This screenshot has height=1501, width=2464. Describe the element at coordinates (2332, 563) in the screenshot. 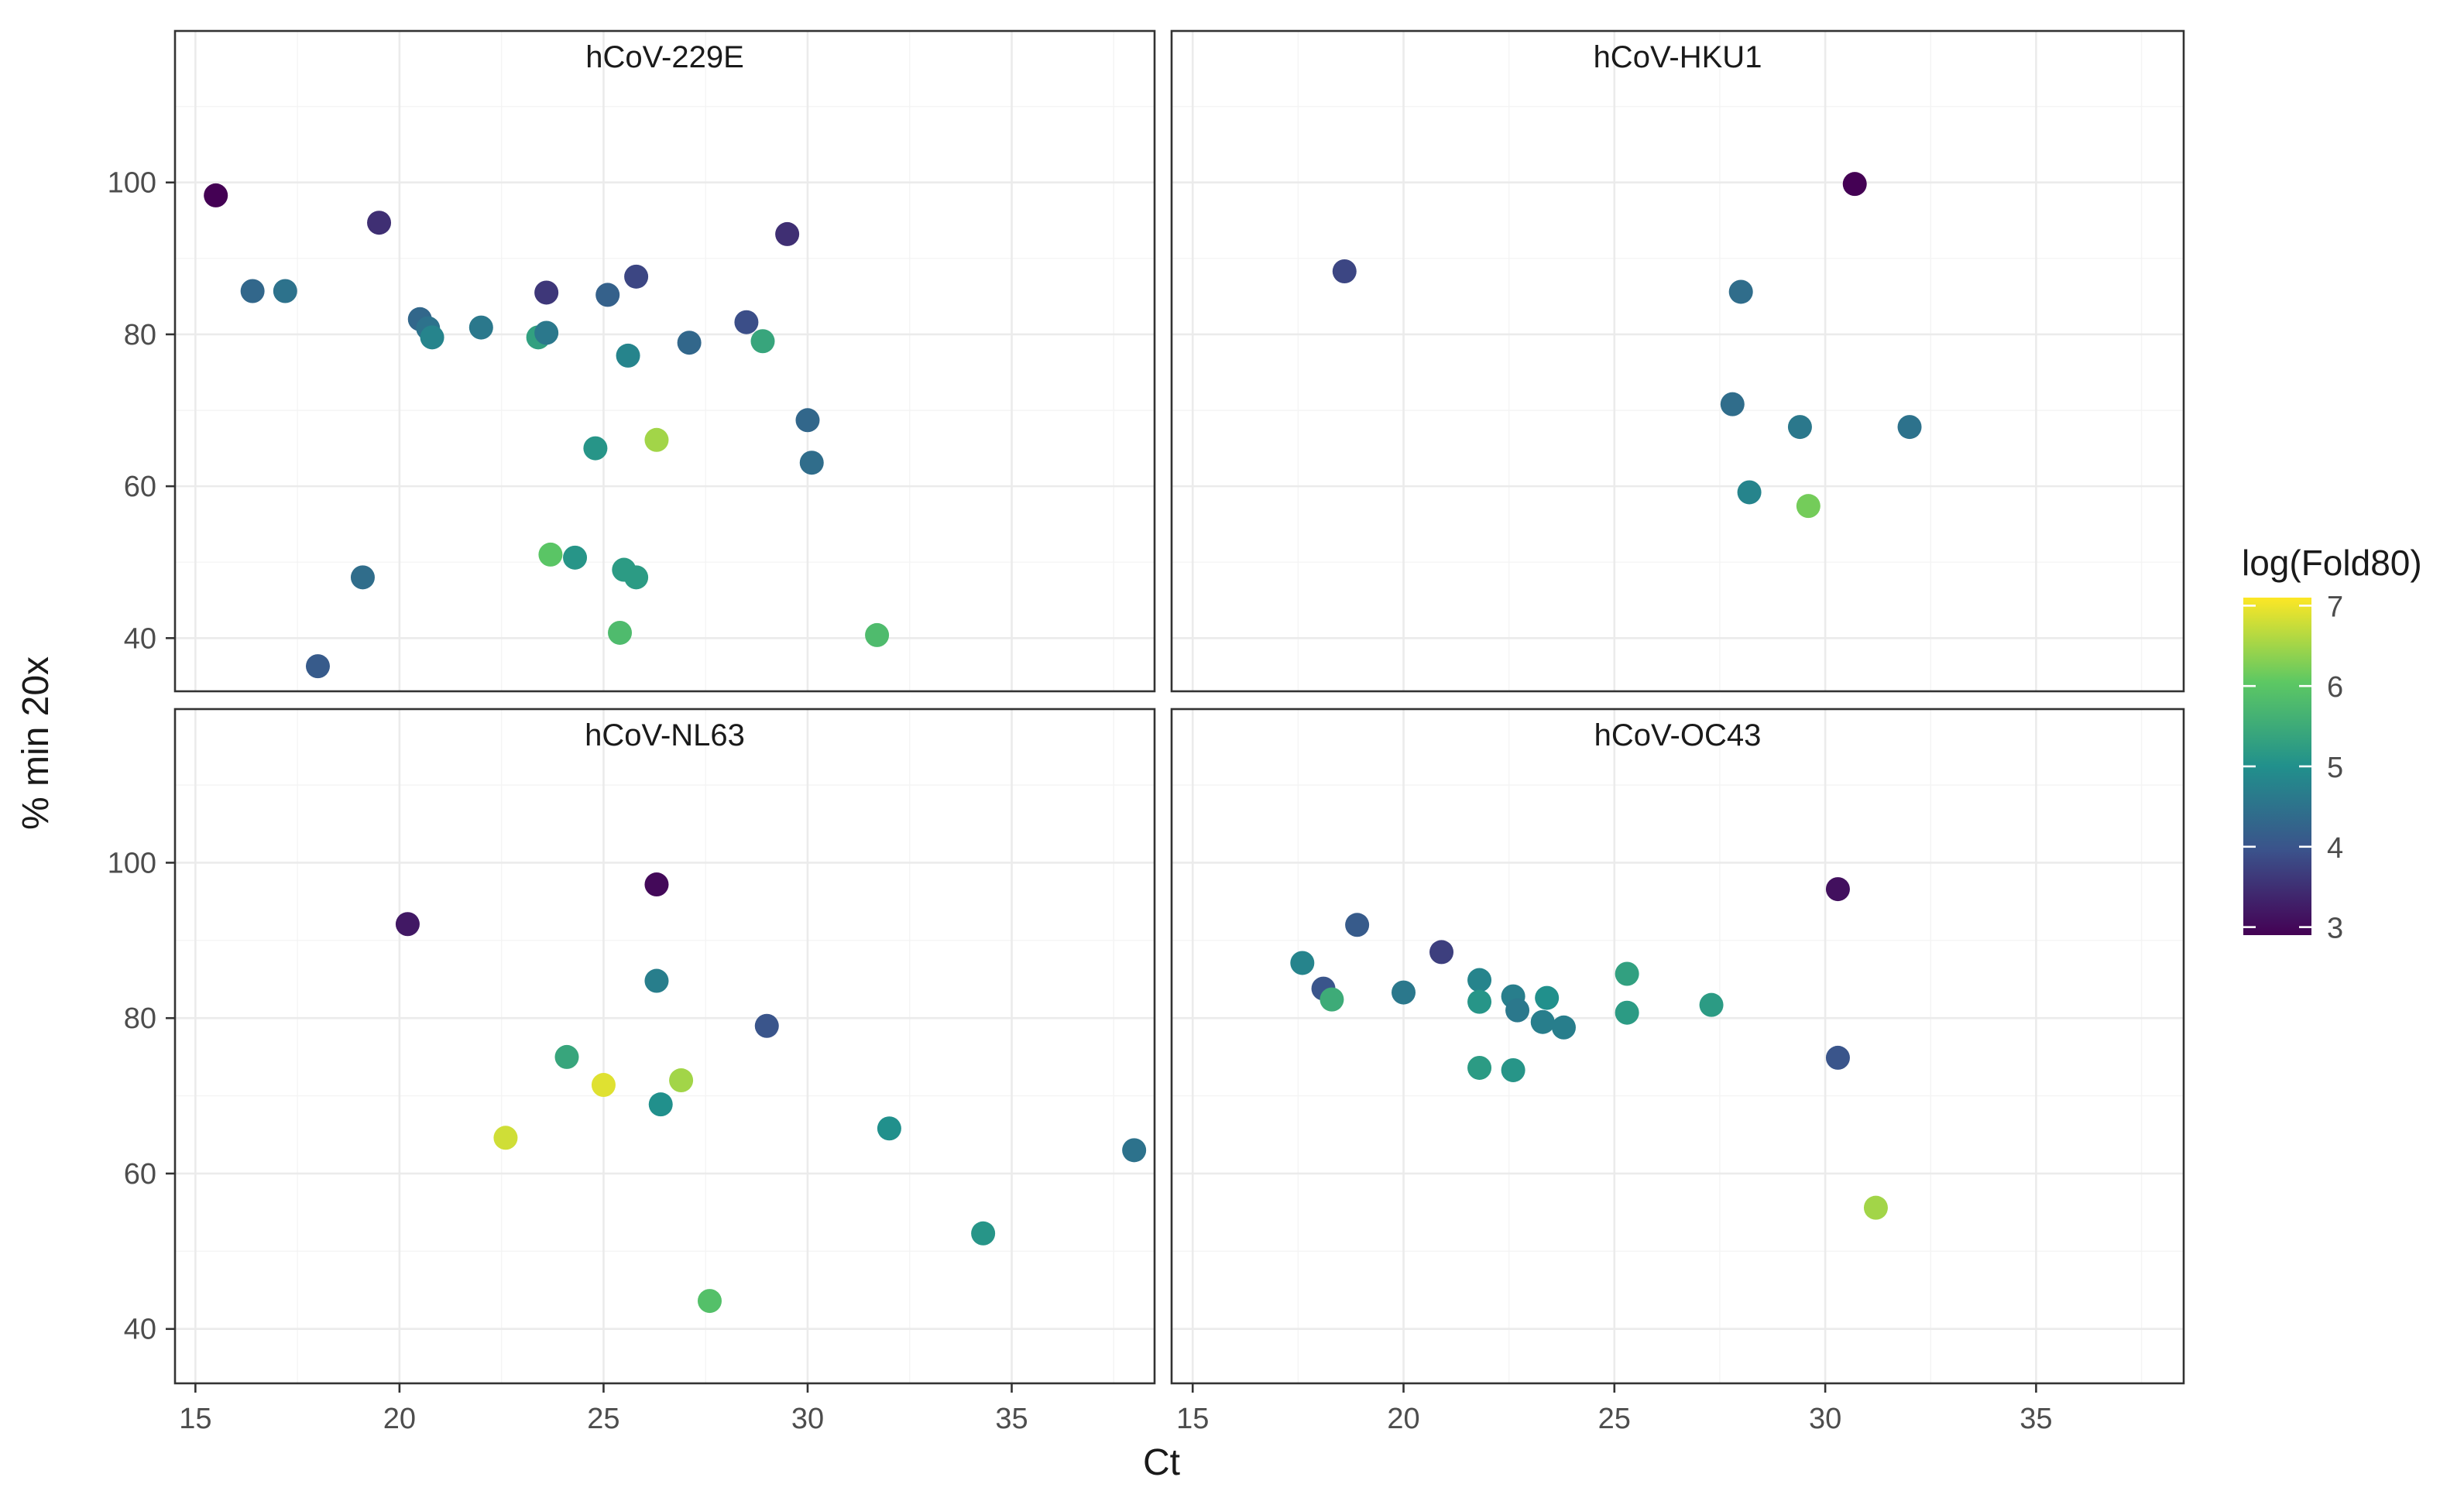

I see `legend-title: log(Fold80)` at that location.